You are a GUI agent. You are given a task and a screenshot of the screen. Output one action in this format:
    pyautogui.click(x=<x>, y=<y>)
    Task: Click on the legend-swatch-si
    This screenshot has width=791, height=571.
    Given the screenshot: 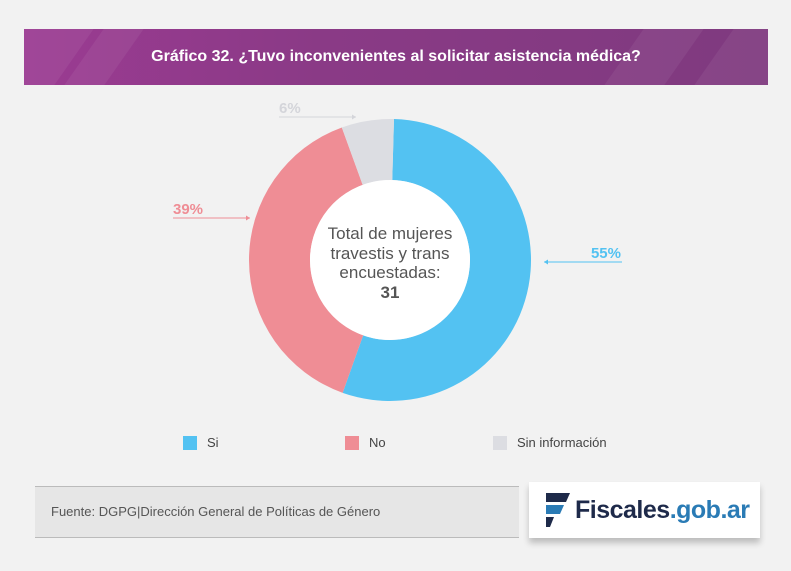 What is the action you would take?
    pyautogui.click(x=190, y=443)
    